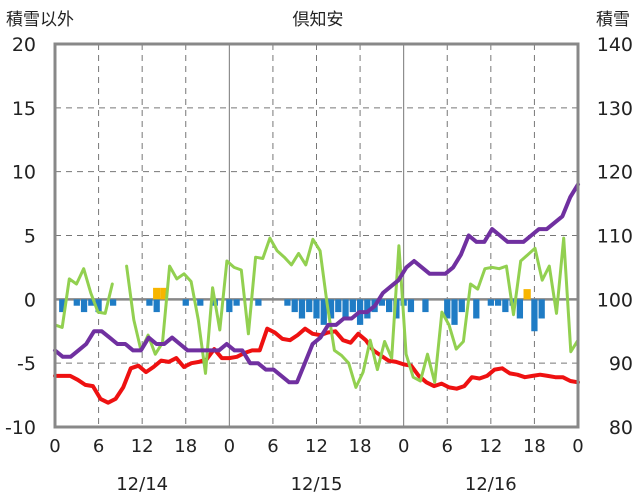 The height and width of the screenshot is (501, 636). What do you see at coordinates (491, 484) in the screenshot?
I see `day-label: 12/16` at bounding box center [491, 484].